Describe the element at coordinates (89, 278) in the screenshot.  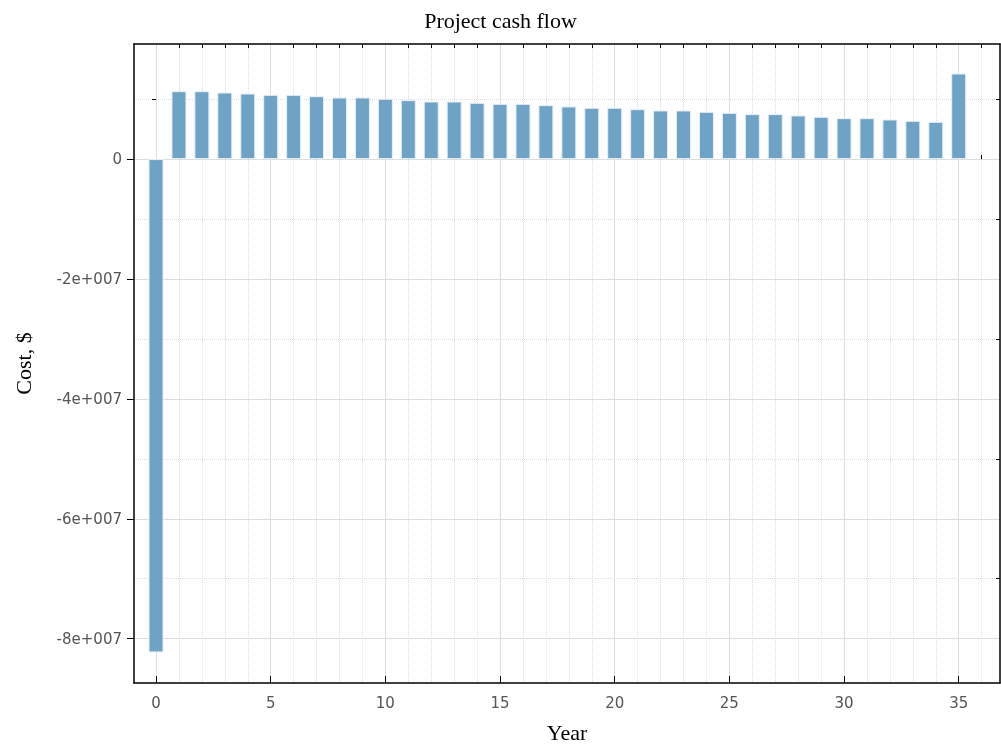
I see `y-tick-label: -2e+007` at that location.